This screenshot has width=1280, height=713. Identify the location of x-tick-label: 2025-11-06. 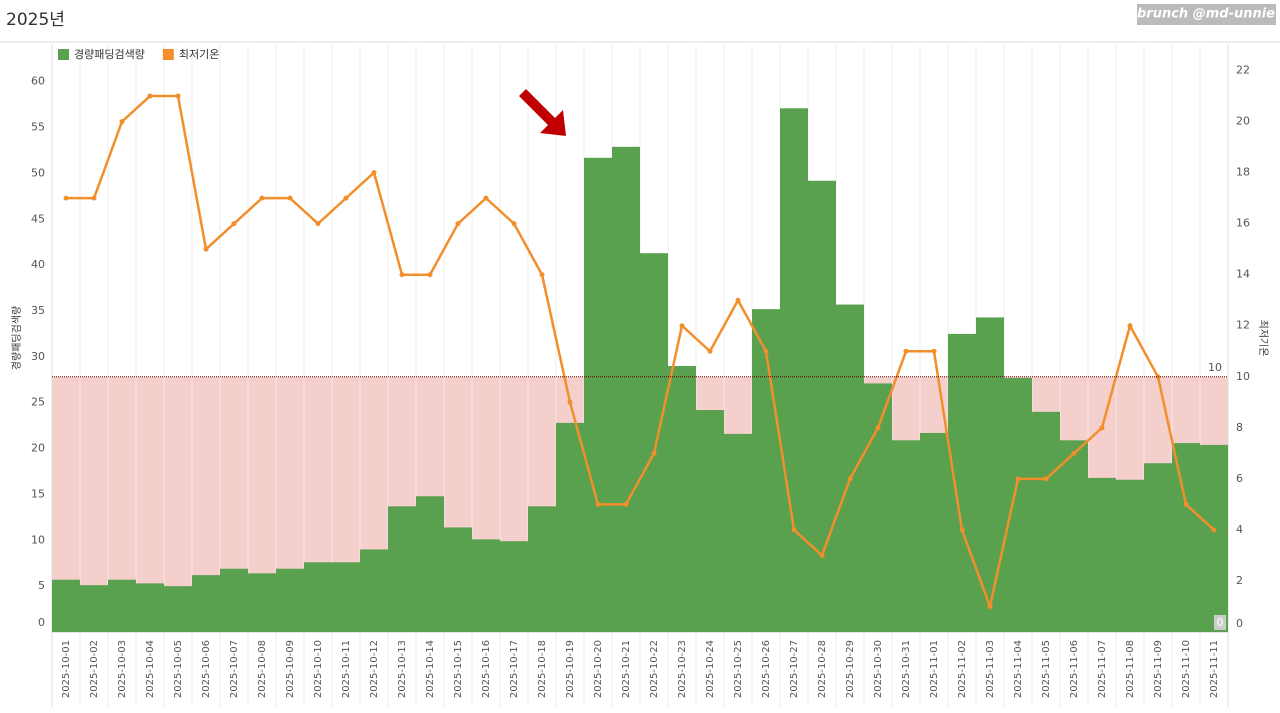
(1074, 669).